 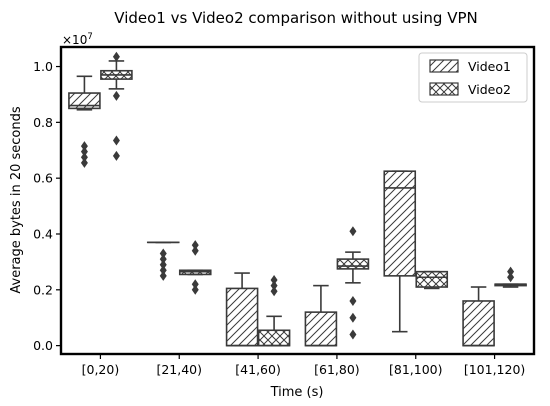 I want to click on x-tick-label: [61,80), so click(x=337, y=369).